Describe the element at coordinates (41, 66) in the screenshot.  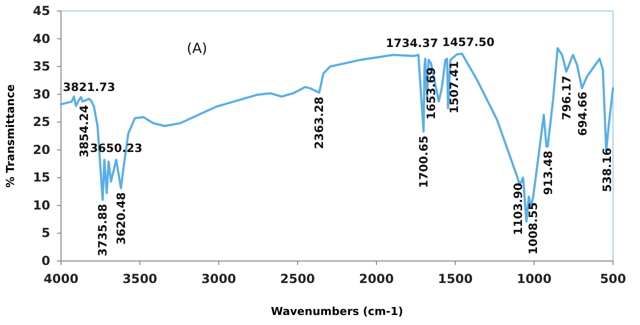
I see `y-tick-label: 35` at that location.